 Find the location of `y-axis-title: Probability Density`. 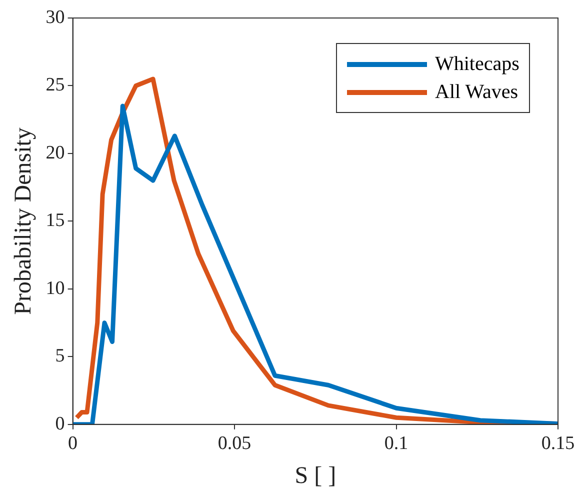

y-axis-title: Probability Density is located at coordinates (23, 221).